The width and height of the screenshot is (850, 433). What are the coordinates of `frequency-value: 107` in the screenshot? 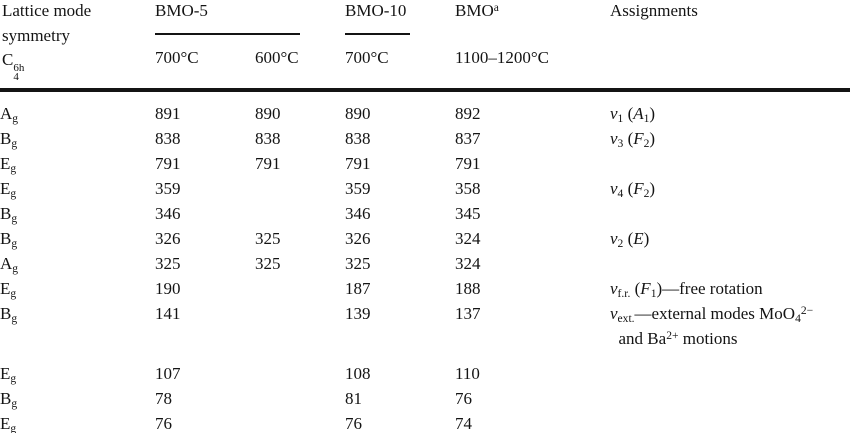 It's located at (168, 373).